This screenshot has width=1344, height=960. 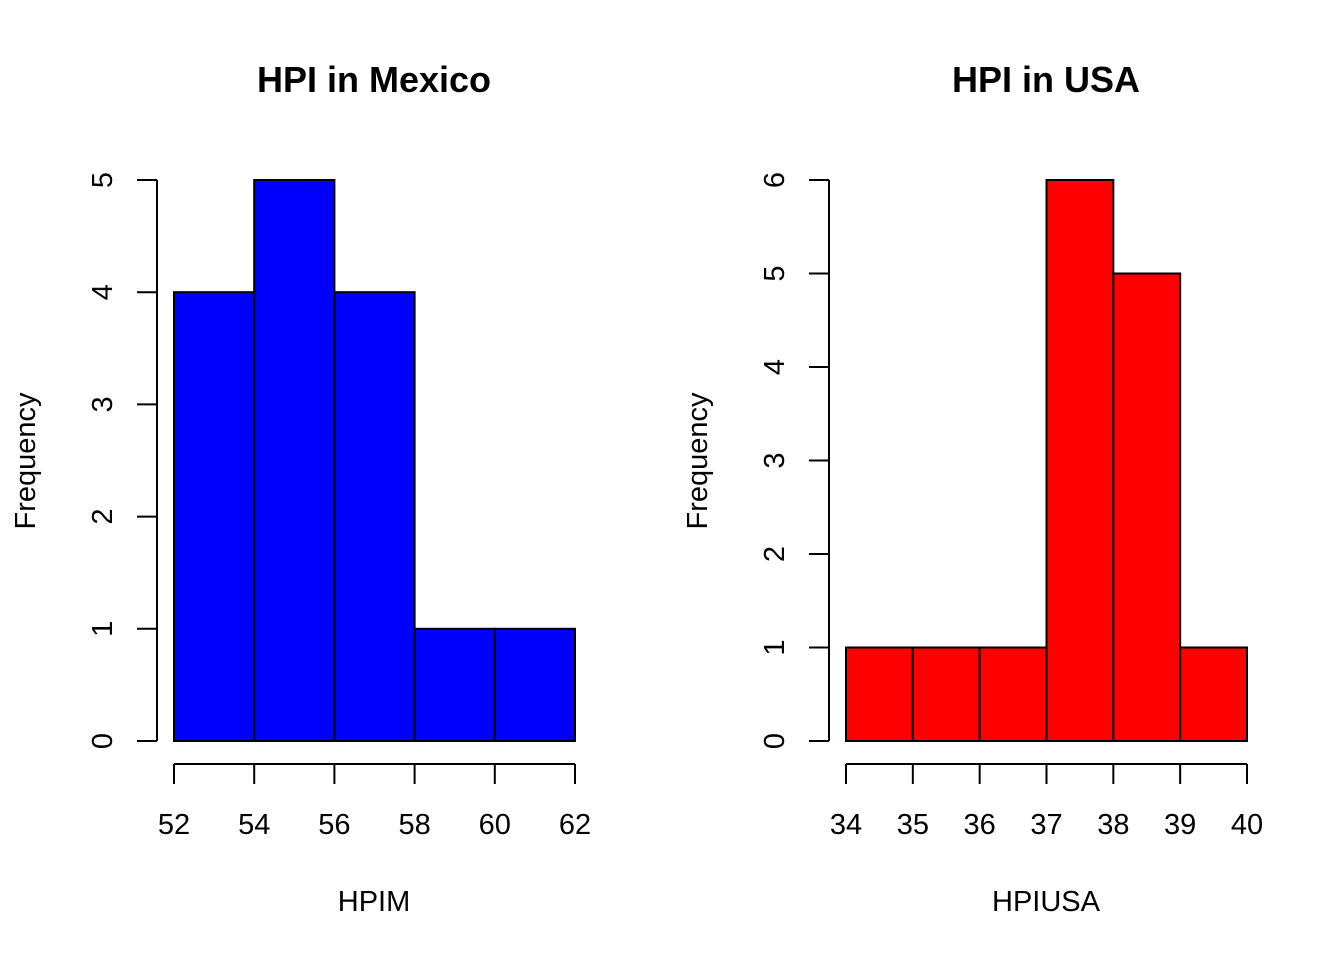 What do you see at coordinates (254, 825) in the screenshot?
I see `x-tick-label: 54` at bounding box center [254, 825].